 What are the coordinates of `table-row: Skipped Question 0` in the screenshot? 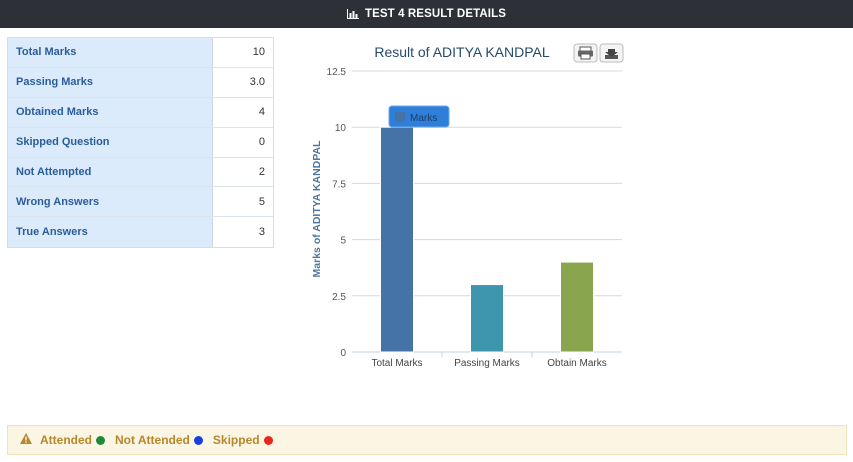 It's located at (140, 142).